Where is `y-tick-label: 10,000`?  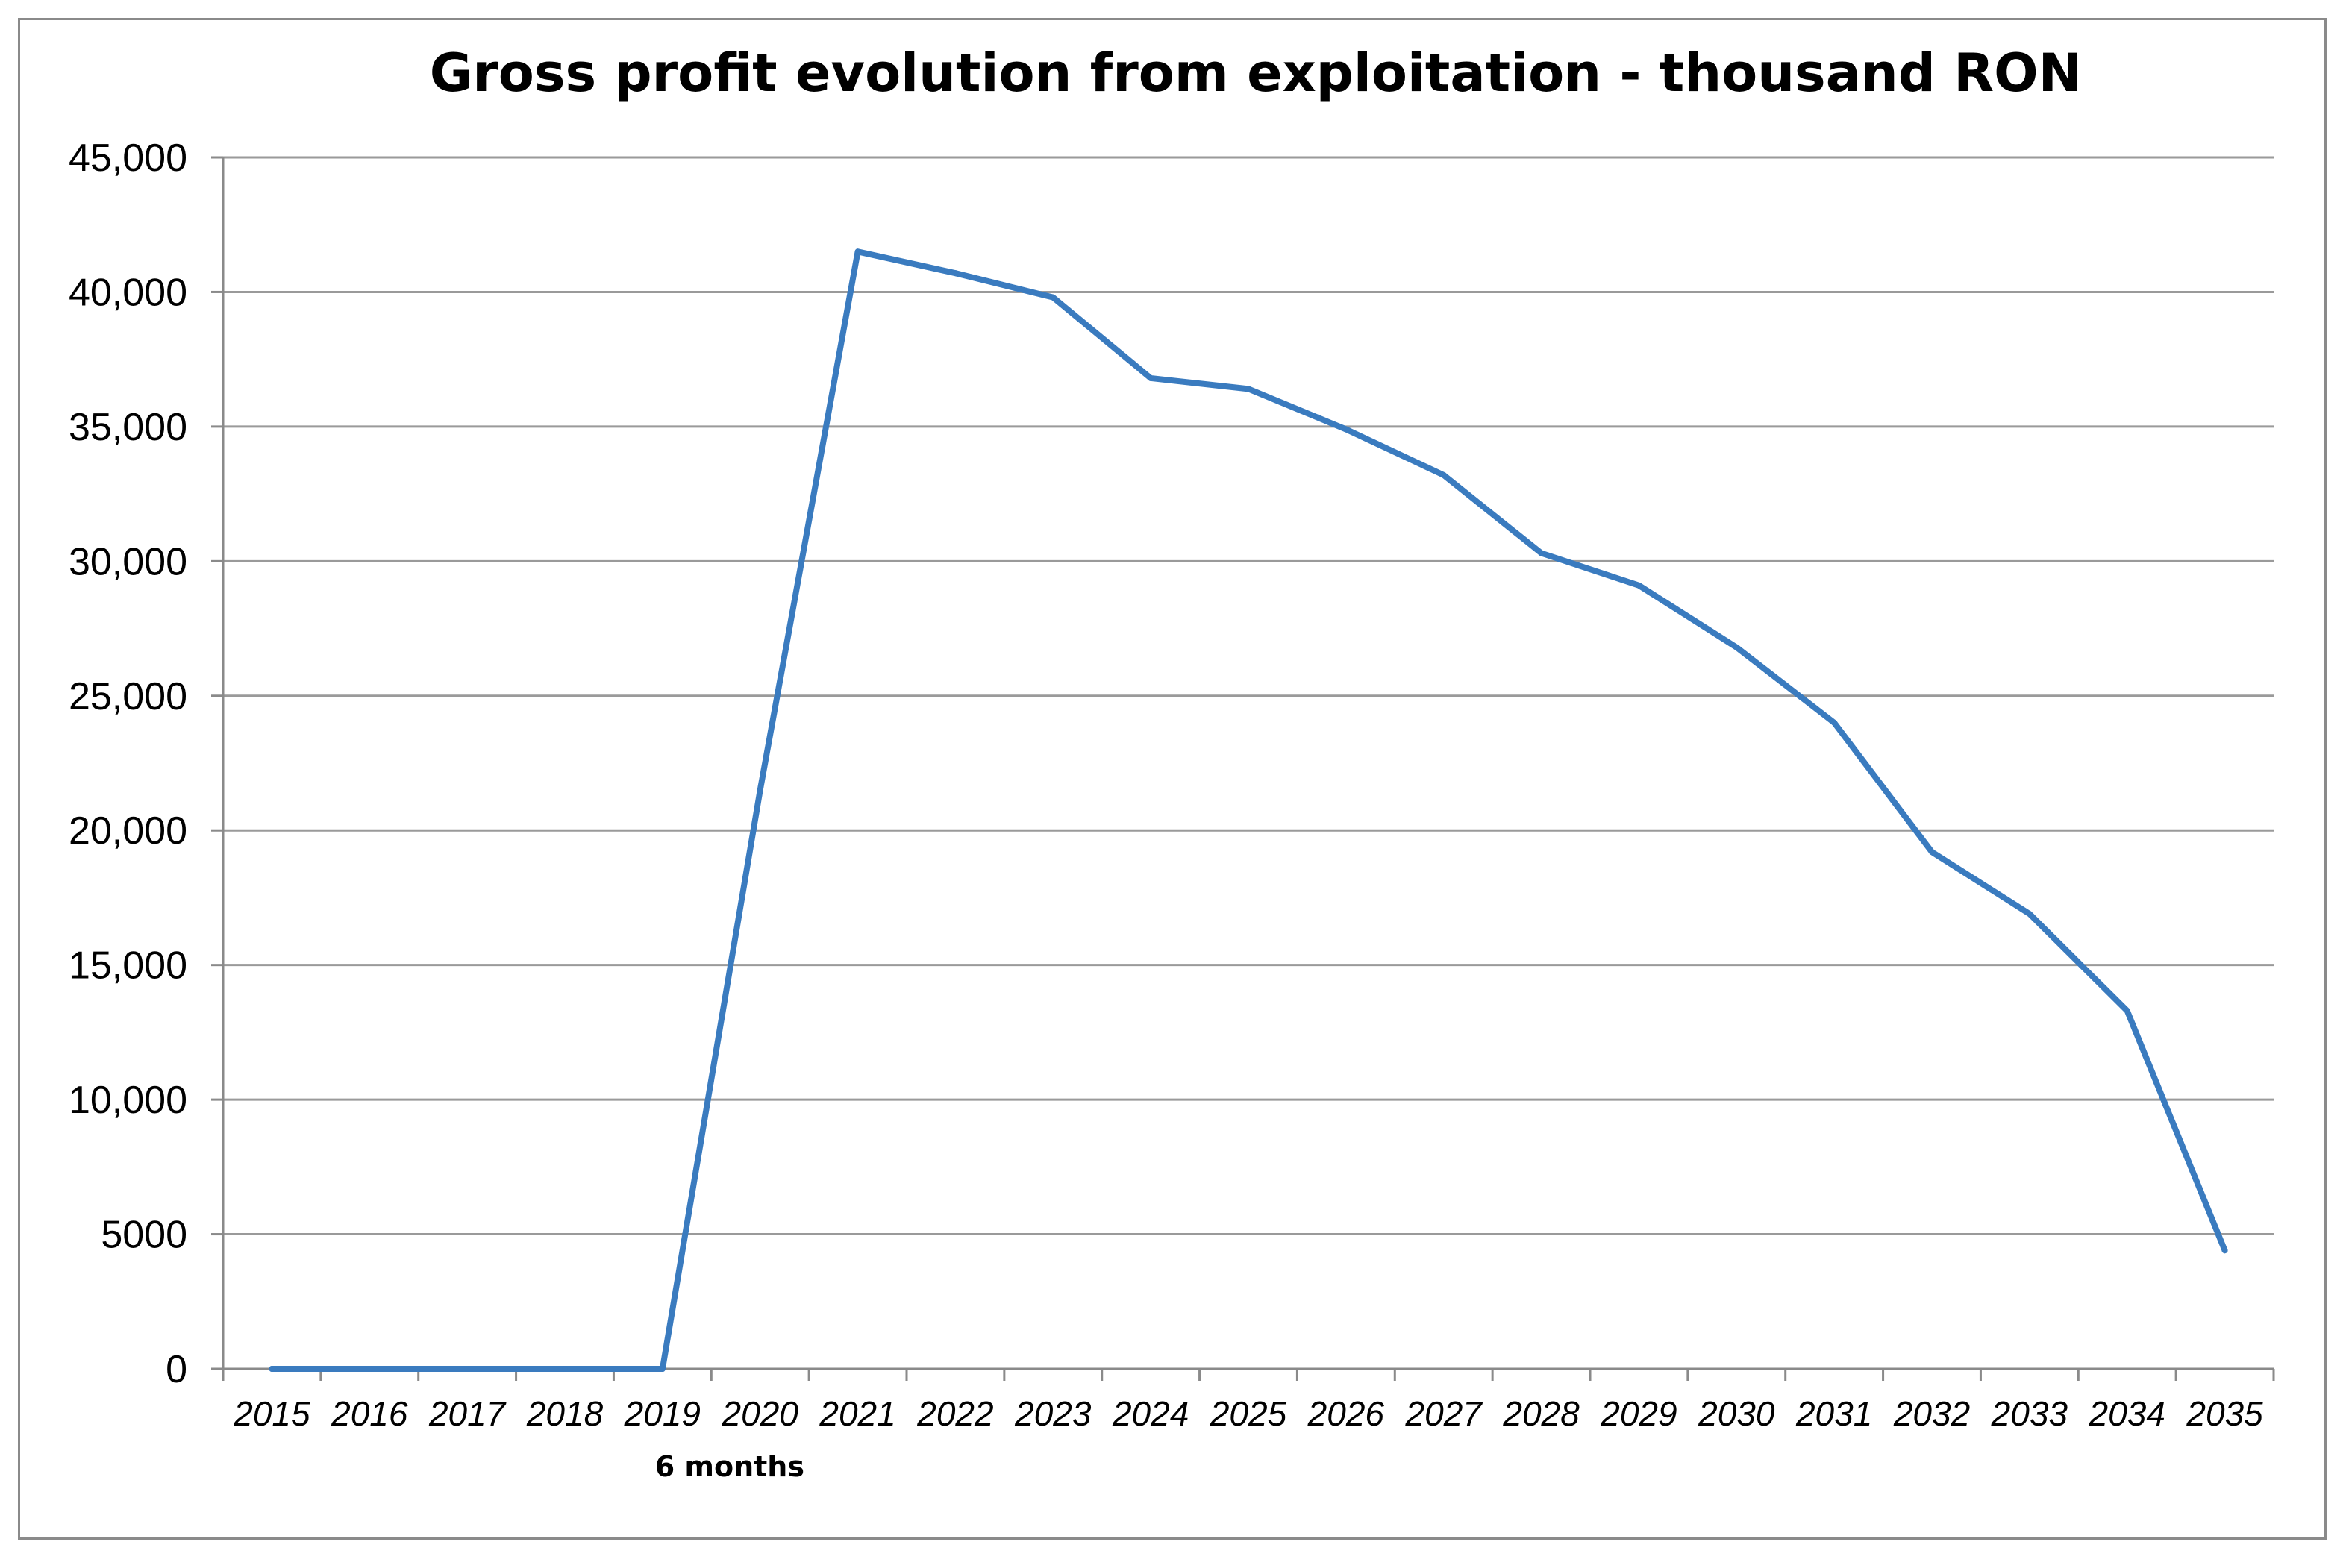 y-tick-label: 10,000 is located at coordinates (128, 1100).